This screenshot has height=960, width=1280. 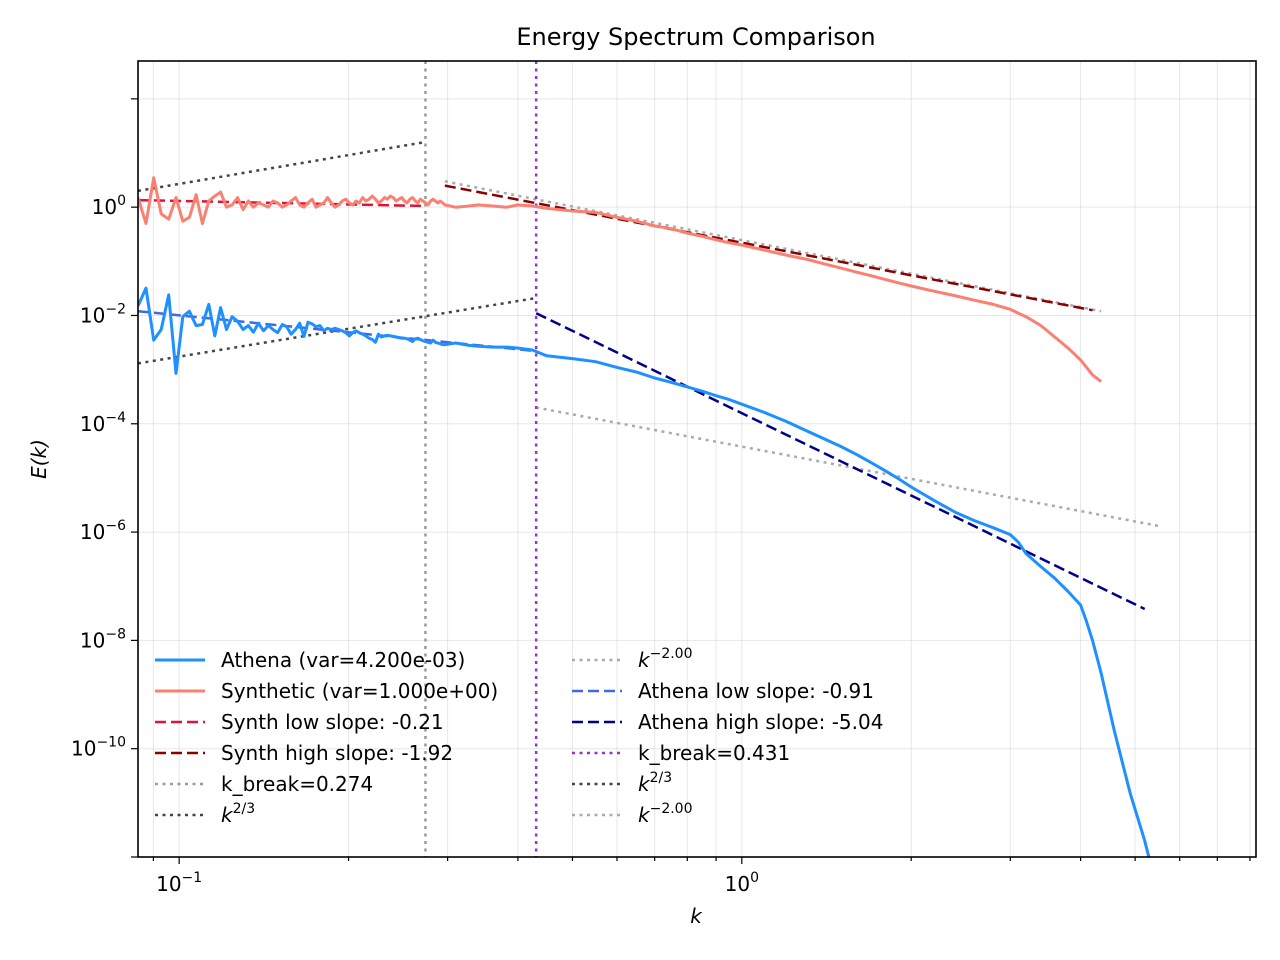 I want to click on legend-item: Athena low slope: -0.91, so click(x=723, y=691).